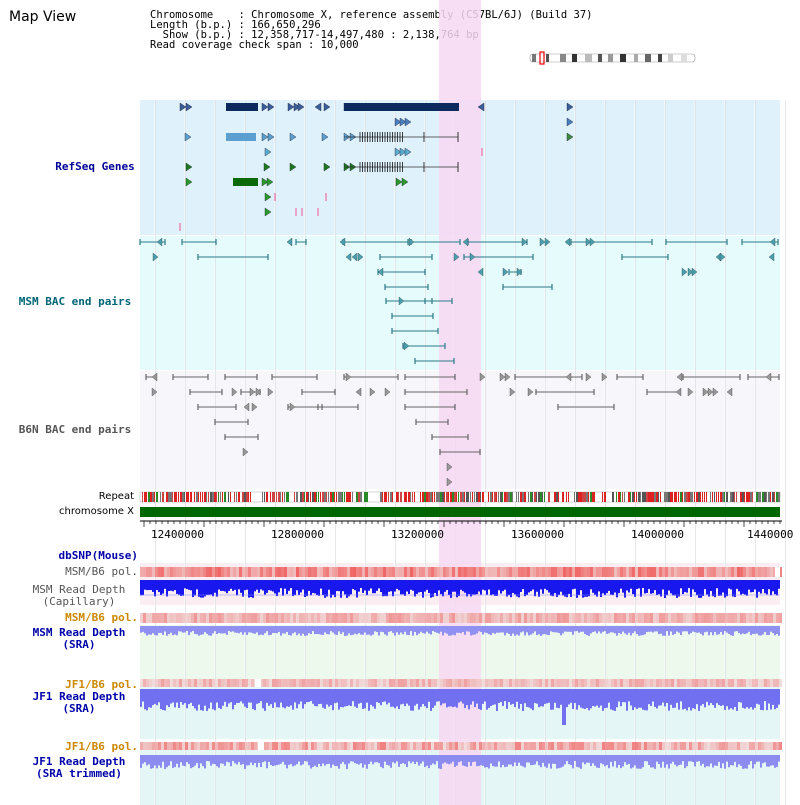 This screenshot has width=800, height=805. What do you see at coordinates (98, 555) in the screenshot?
I see `track-label-dbsnp: dbSNP(Mouse)` at bounding box center [98, 555].